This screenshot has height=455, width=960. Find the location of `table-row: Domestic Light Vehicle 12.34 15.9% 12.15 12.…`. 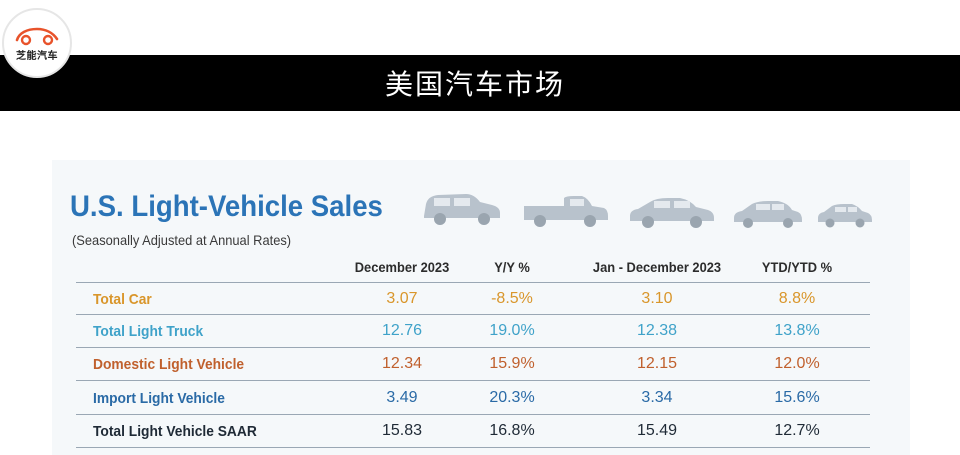

table-row: Domestic Light Vehicle 12.34 15.9% 12.15 12.… is located at coordinates (473, 364).